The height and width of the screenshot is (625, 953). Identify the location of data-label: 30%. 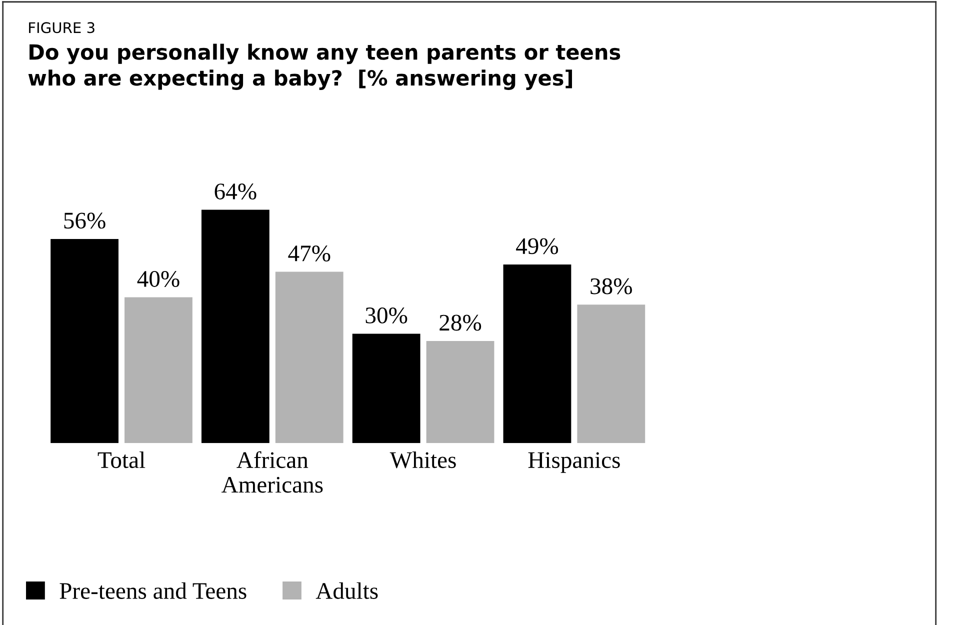
(387, 315).